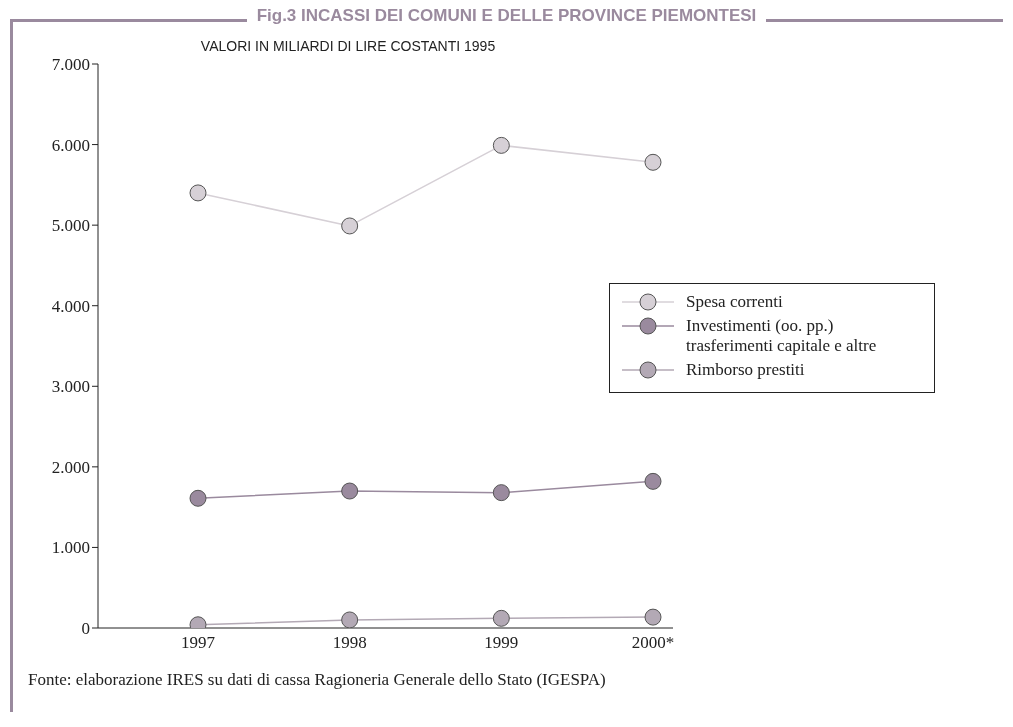  Describe the element at coordinates (70, 306) in the screenshot. I see `y-tick-label: 4.000` at that location.